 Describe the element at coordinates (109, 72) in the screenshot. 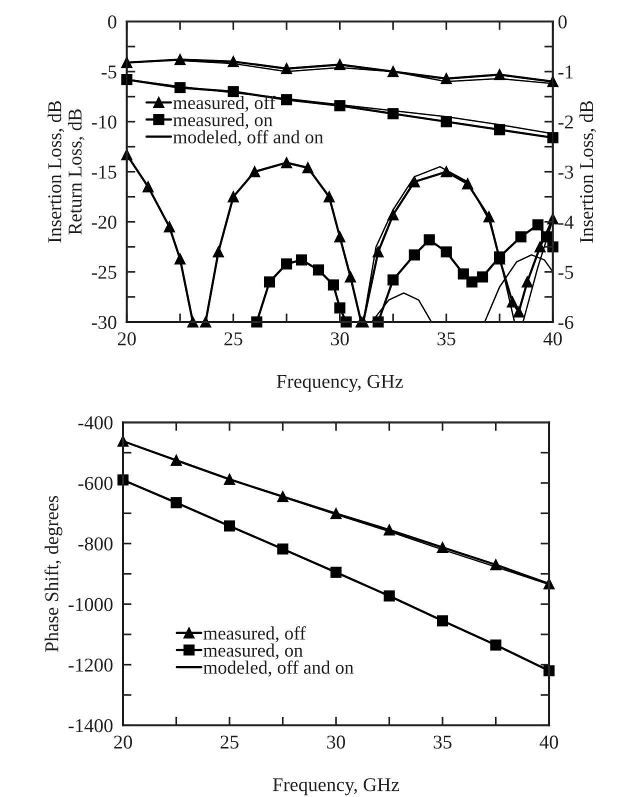

I see `y-tick-label: -5` at that location.